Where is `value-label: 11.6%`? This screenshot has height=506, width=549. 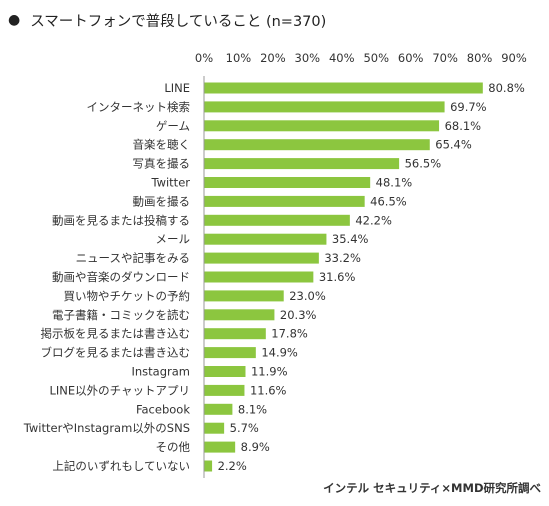
value-label: 11.6% is located at coordinates (268, 390).